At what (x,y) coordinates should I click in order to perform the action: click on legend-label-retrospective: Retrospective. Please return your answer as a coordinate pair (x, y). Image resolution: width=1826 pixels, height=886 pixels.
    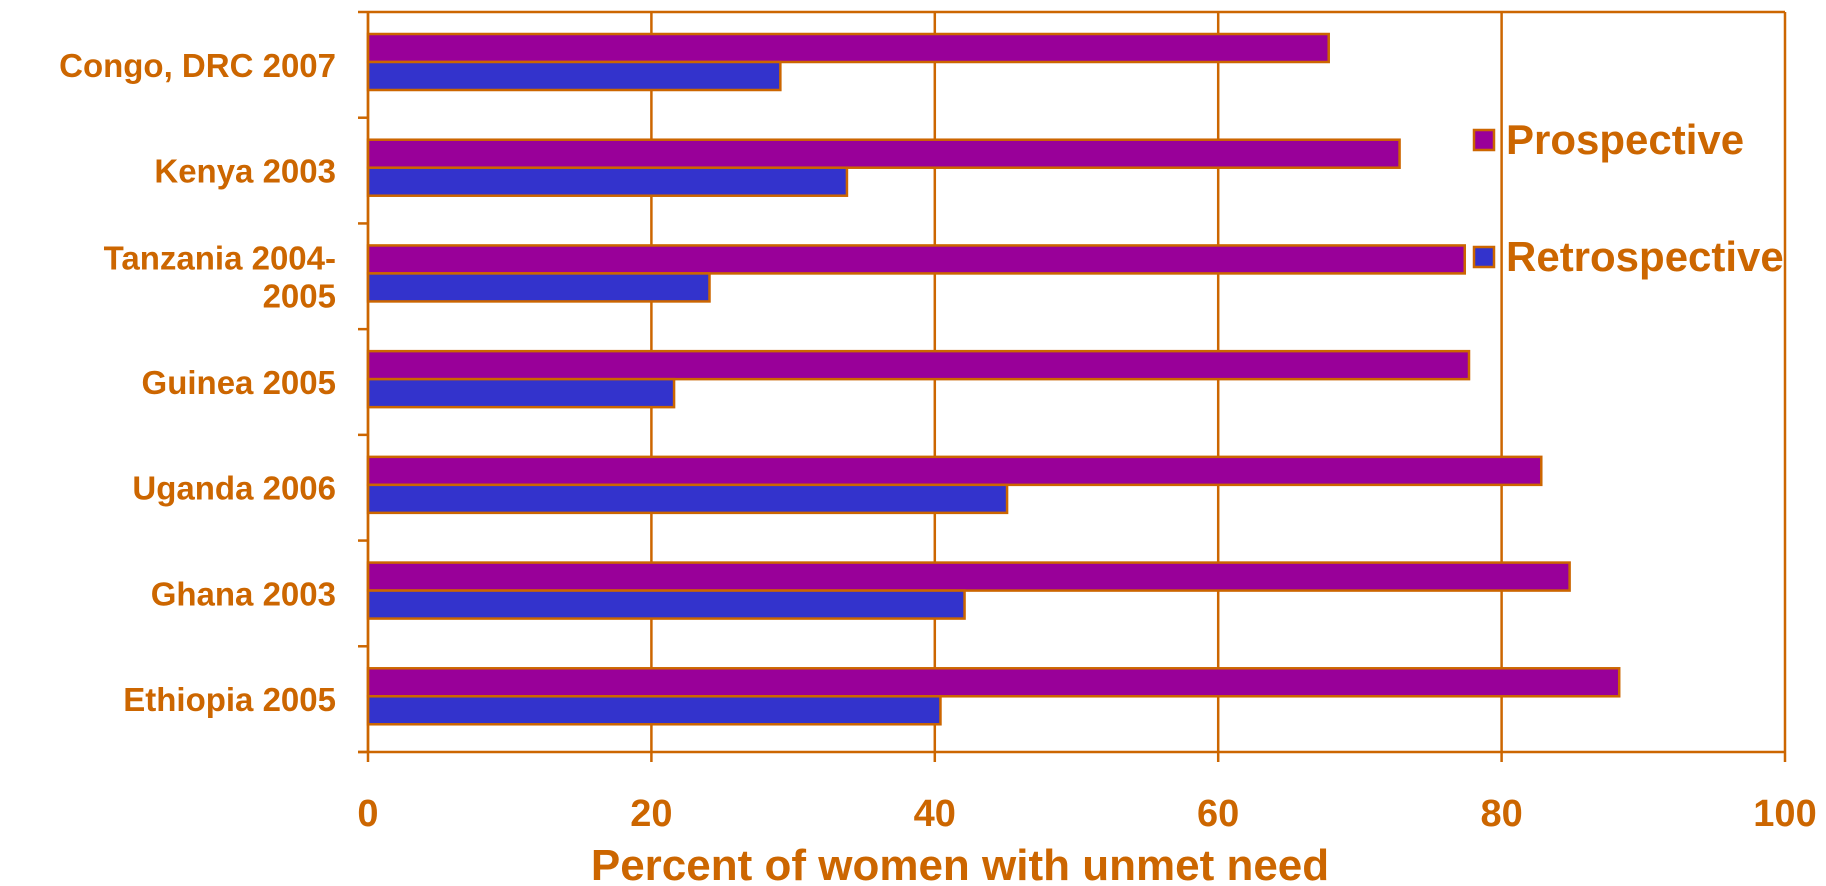
    Looking at the image, I should click on (1645, 256).